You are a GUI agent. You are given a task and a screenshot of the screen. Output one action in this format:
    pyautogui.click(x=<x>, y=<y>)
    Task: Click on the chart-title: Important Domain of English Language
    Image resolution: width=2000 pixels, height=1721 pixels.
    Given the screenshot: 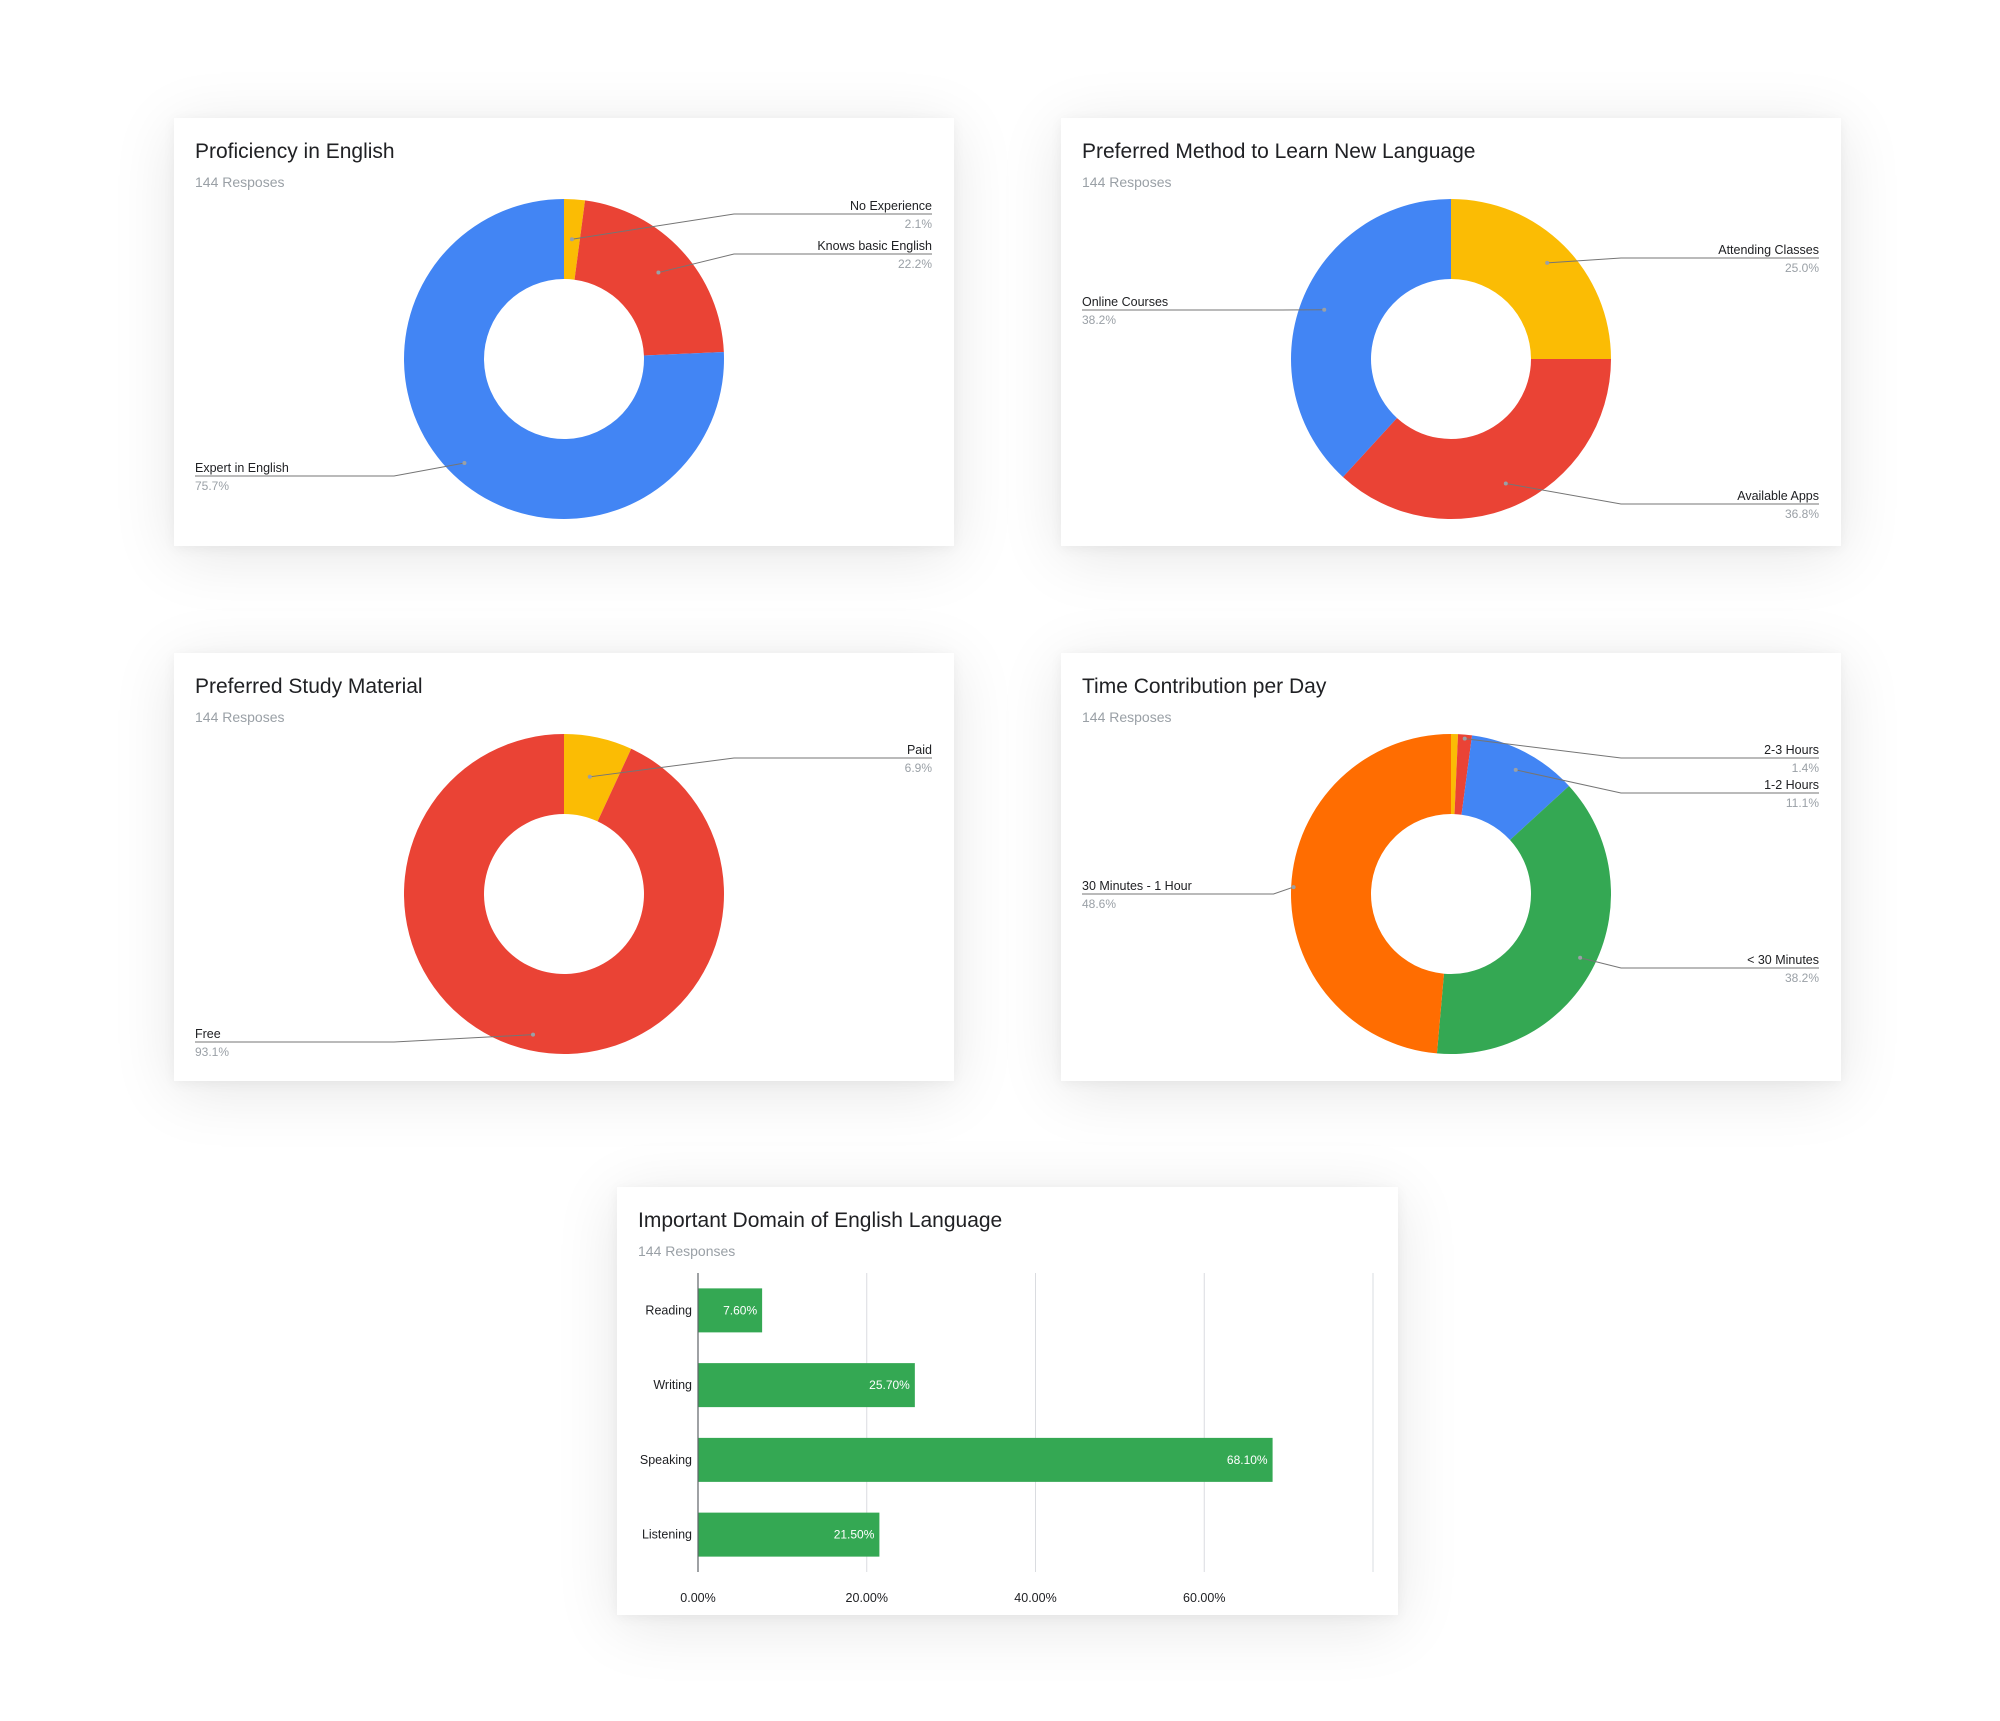 What is the action you would take?
    pyautogui.click(x=820, y=1220)
    